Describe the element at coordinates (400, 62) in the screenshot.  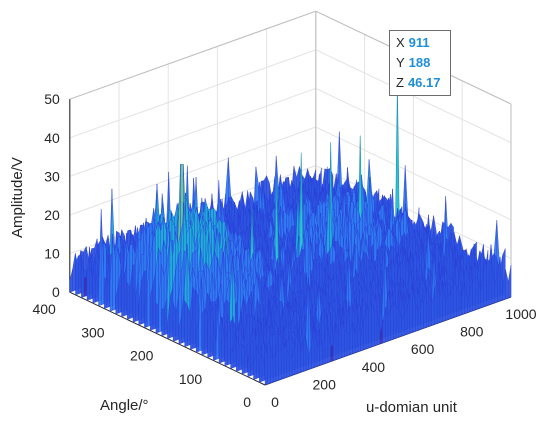
I see `datatip-y-label: Y` at that location.